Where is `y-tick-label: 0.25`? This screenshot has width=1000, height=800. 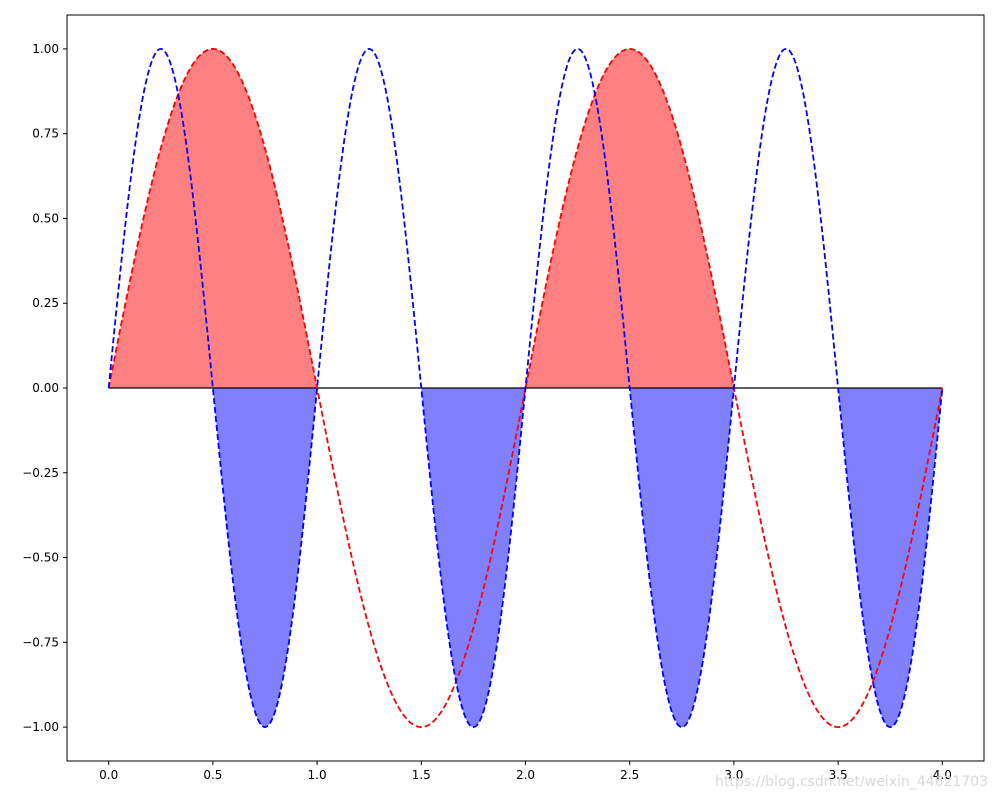
y-tick-label: 0.25 is located at coordinates (45, 303).